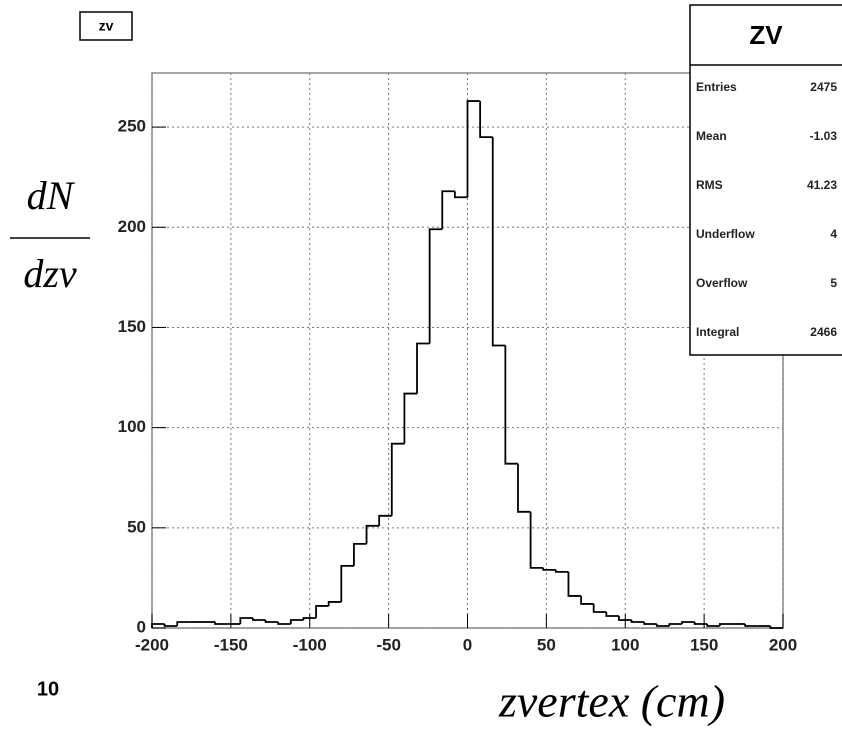  What do you see at coordinates (388, 644) in the screenshot?
I see `x-tick-label: -50` at bounding box center [388, 644].